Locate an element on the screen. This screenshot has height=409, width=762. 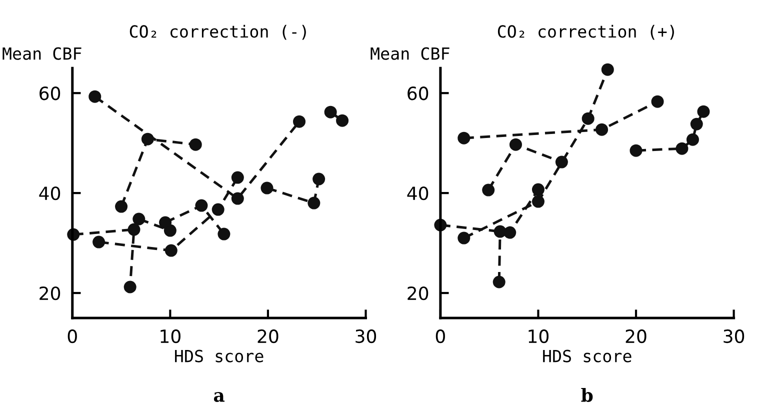
chart-title: CO₂ correction (-) is located at coordinates (218, 32).